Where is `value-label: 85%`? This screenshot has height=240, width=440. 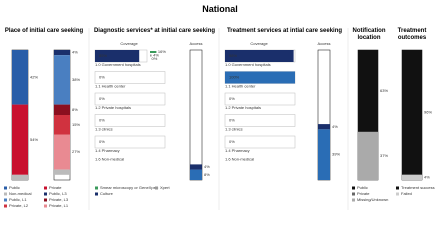 value-label: 85% is located at coordinates (103, 55).